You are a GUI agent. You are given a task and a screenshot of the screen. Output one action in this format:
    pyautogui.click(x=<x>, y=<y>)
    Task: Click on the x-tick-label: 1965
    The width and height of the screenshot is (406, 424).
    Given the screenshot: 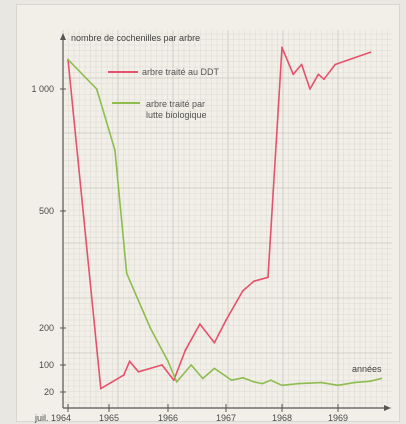 What is the action you would take?
    pyautogui.click(x=109, y=418)
    